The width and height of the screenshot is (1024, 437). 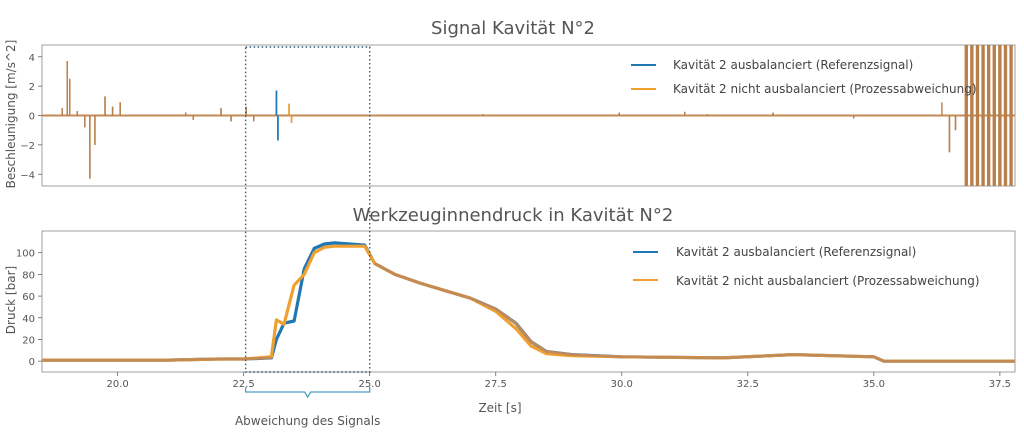 I want to click on y-tick-label: −4, so click(x=27, y=175).